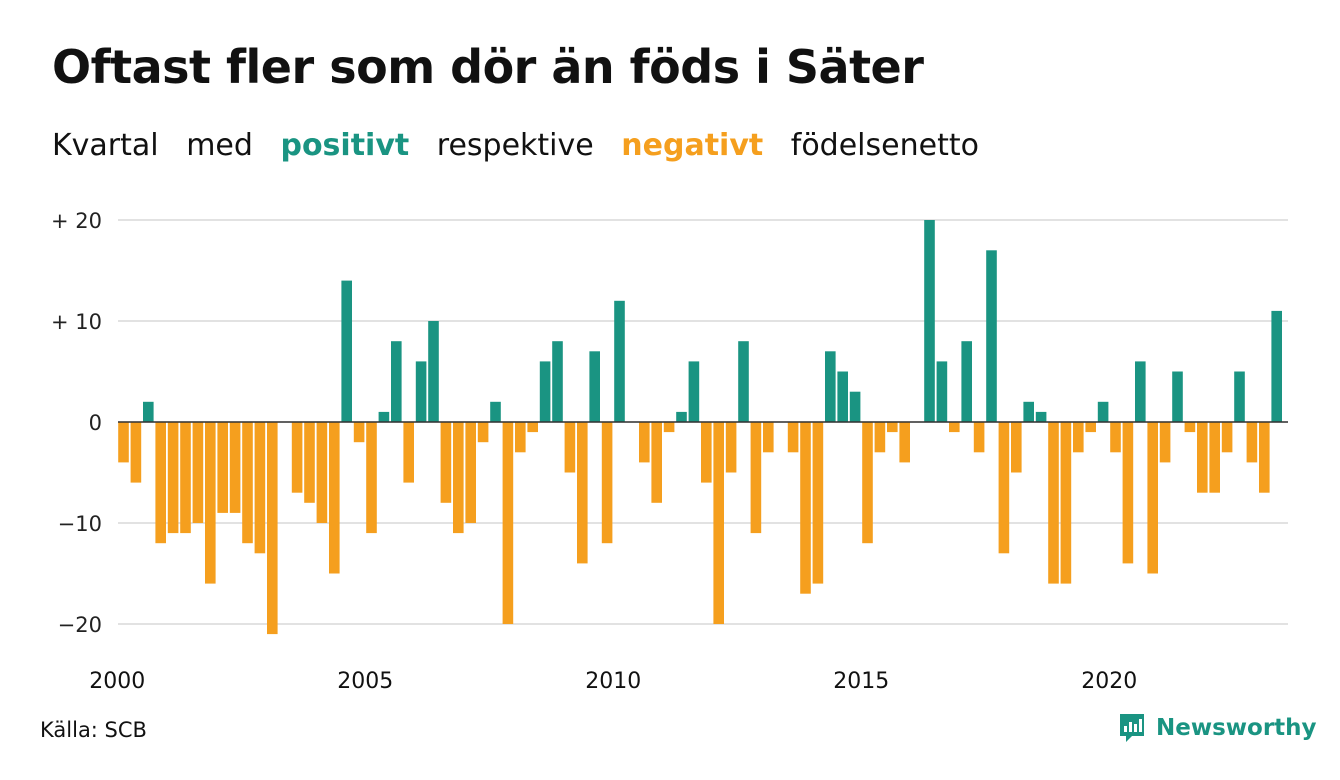 This screenshot has height=780, width=1340. What do you see at coordinates (93, 730) in the screenshot?
I see `source-note: Källa: SCB` at bounding box center [93, 730].